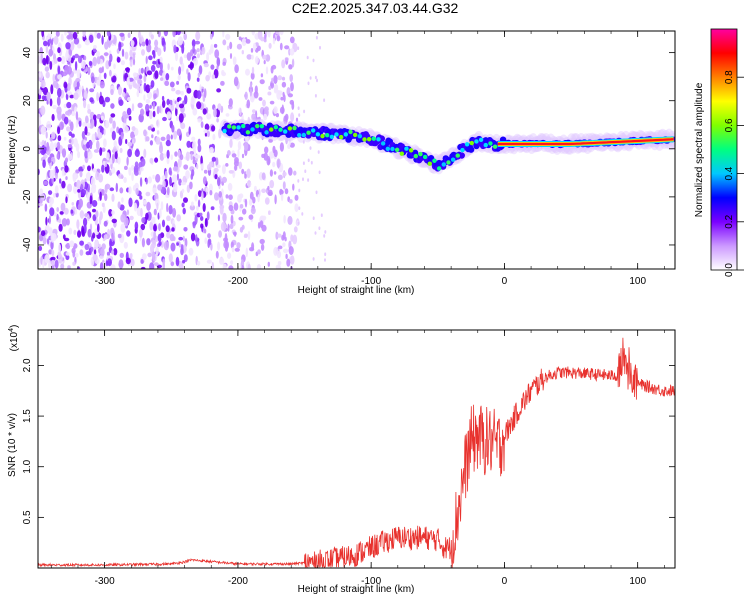 This screenshot has height=600, width=750. I want to click on snr-x-tick-label-2: -100, so click(371, 581).